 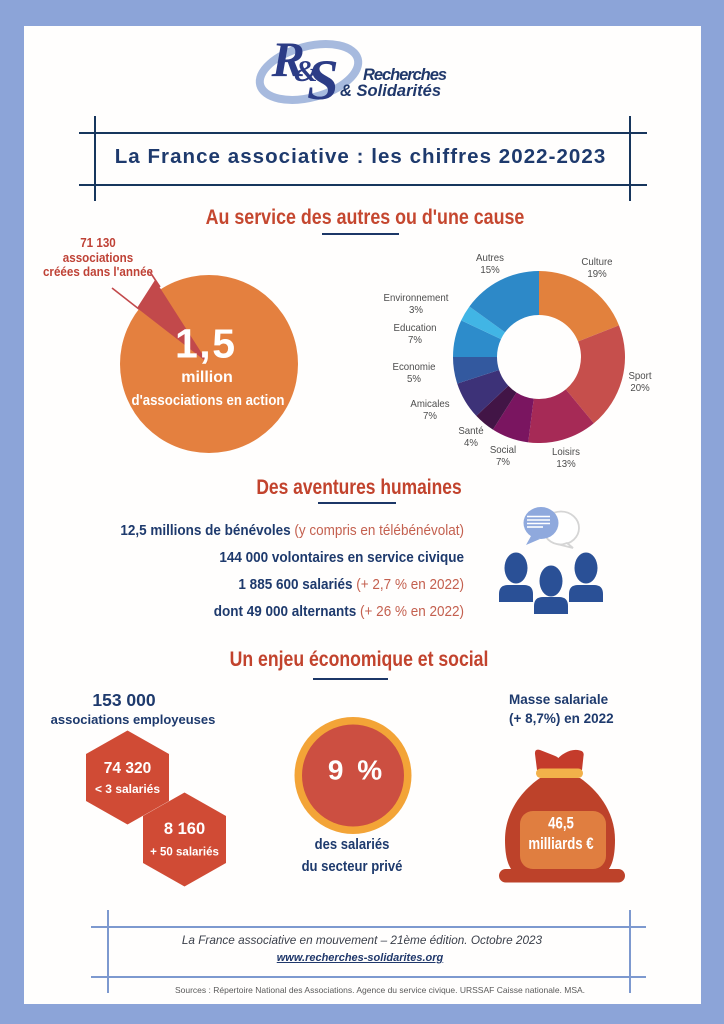 What do you see at coordinates (405, 75) in the screenshot?
I see `svg-text: Recherches` at bounding box center [405, 75].